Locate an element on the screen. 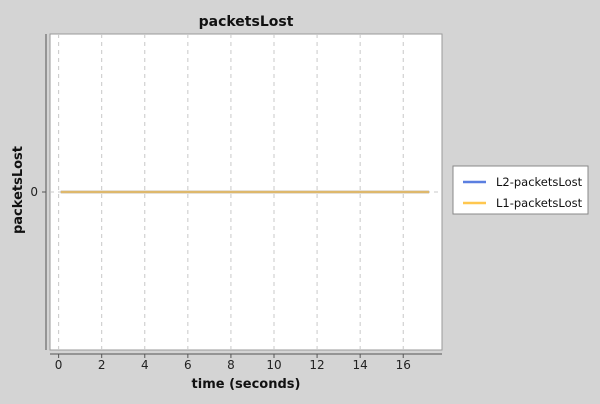 Image resolution: width=600 pixels, height=404 pixels. x-tick-label: 4 is located at coordinates (145, 365).